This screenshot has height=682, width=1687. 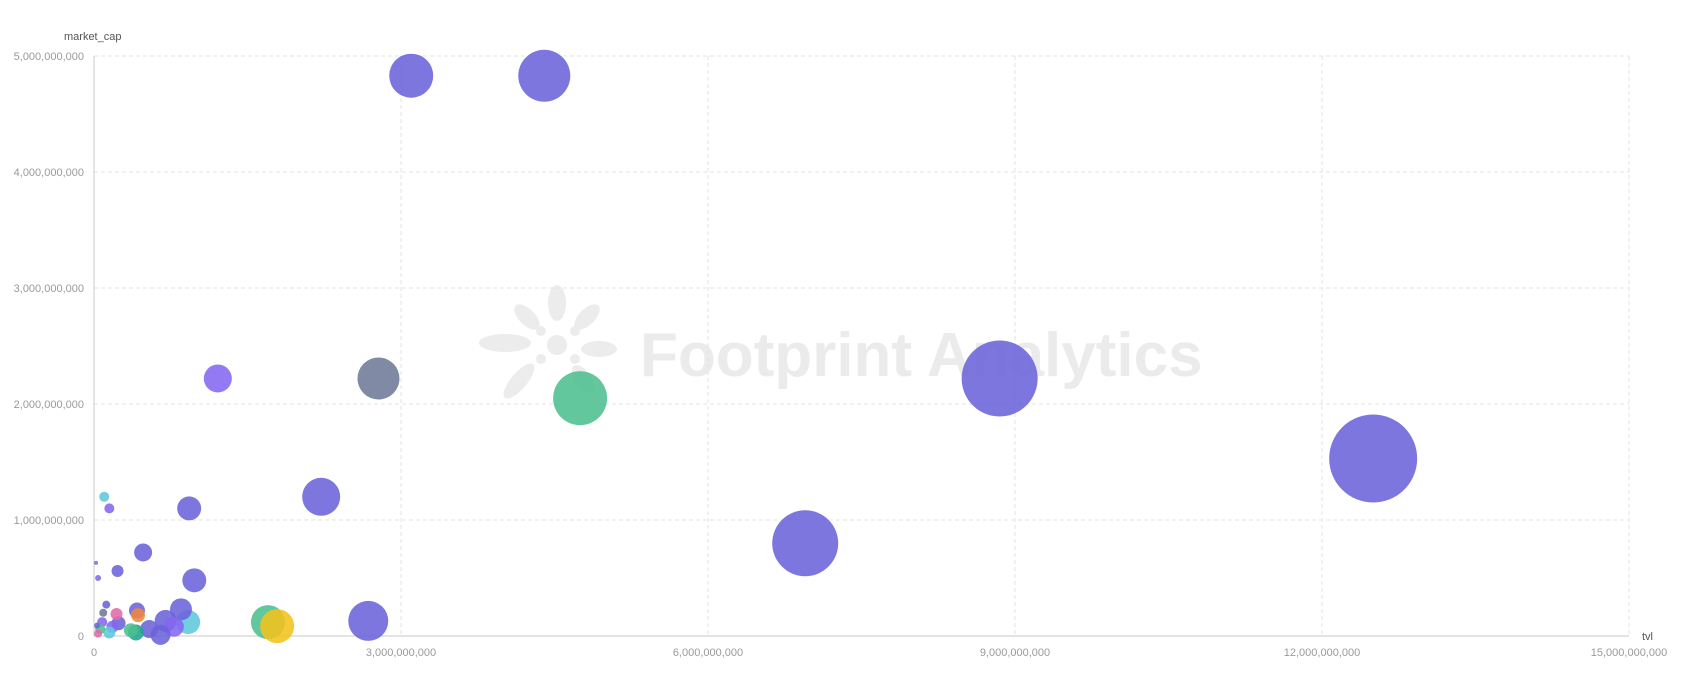 I want to click on x-tick-label: 3,000,000,000, so click(x=401, y=653).